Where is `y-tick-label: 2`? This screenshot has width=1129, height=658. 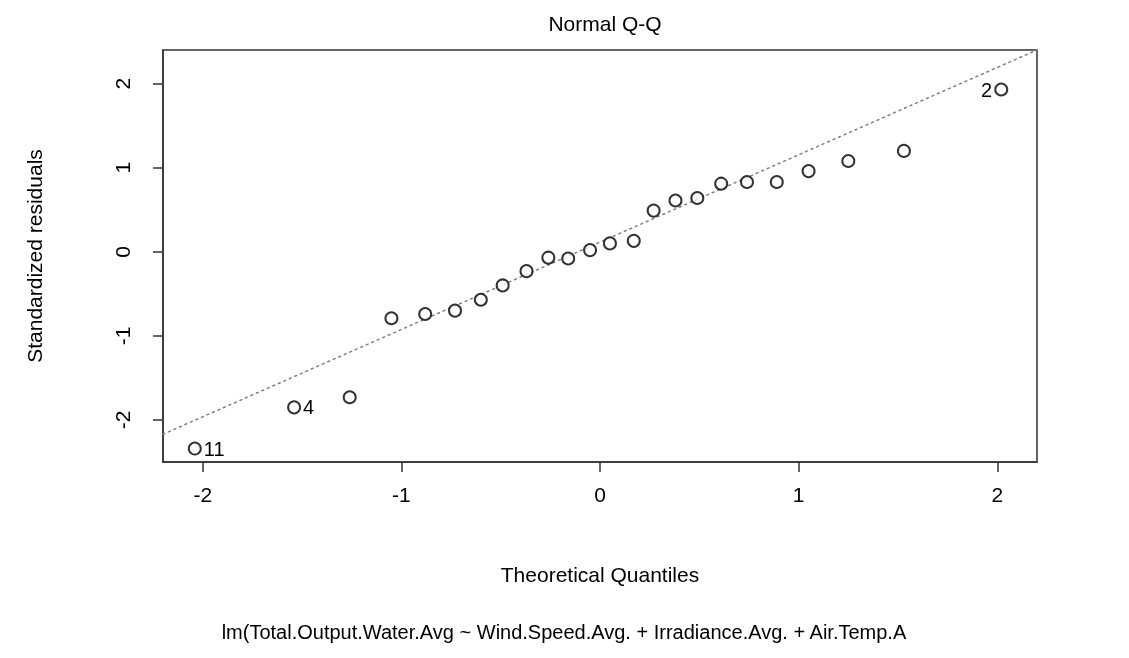 y-tick-label: 2 is located at coordinates (122, 83).